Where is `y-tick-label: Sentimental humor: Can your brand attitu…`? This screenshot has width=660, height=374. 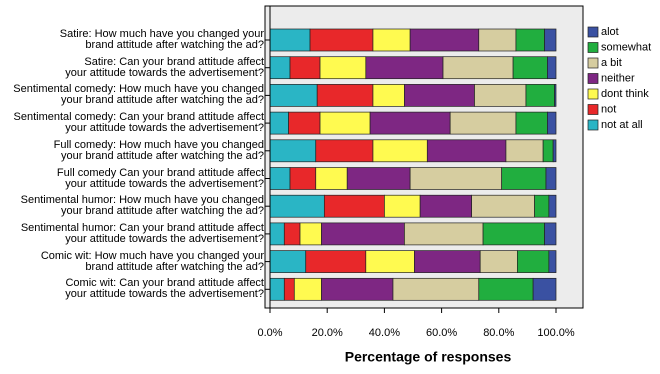
y-tick-label: Sentimental humor: Can your brand attitu… is located at coordinates (142, 233).